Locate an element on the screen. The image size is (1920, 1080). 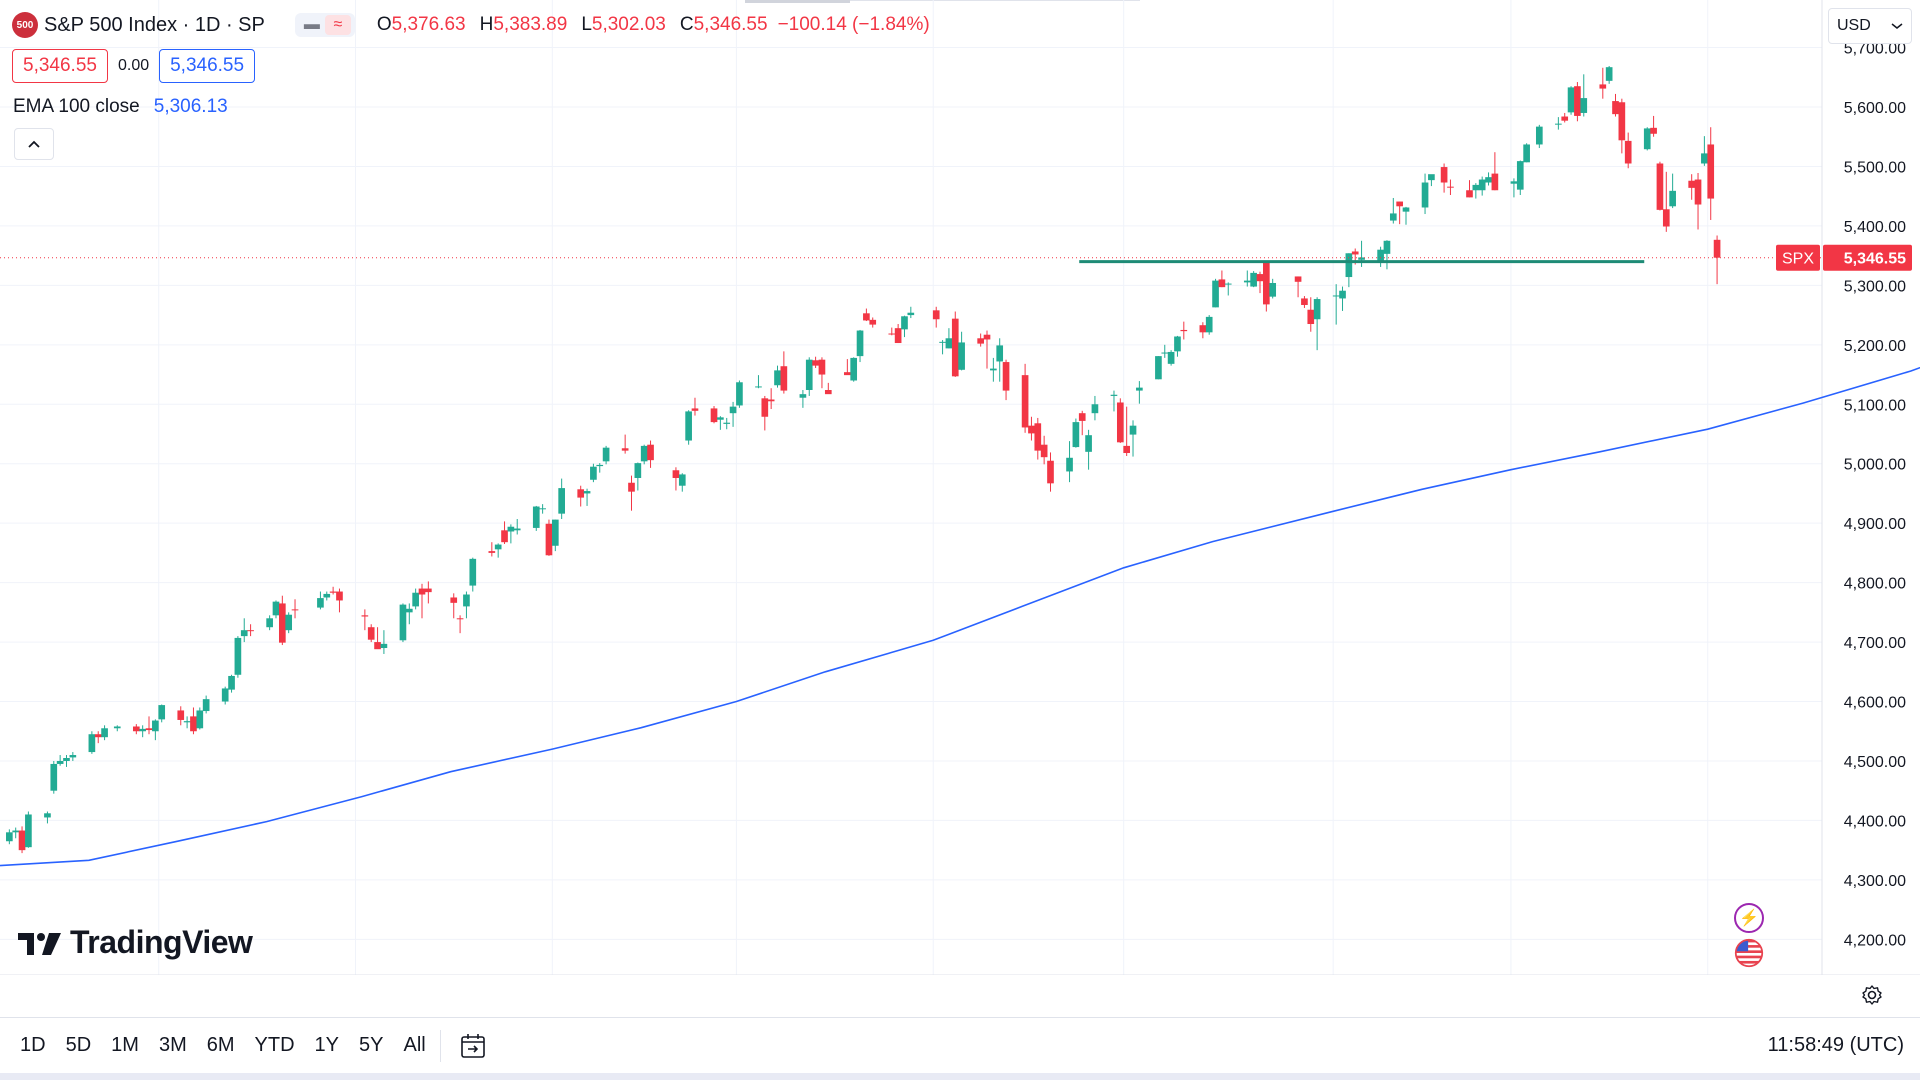
range-all-button: All is located at coordinates (414, 1045).